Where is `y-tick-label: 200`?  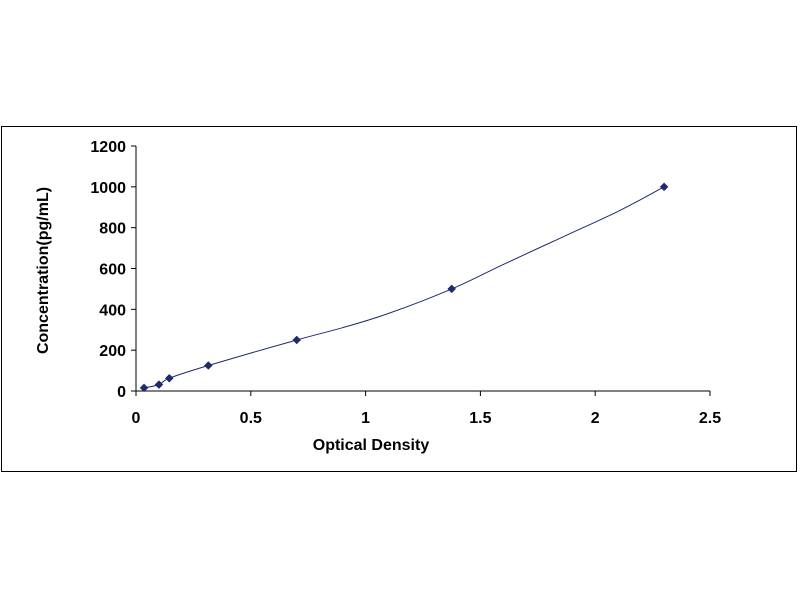
y-tick-label: 200 is located at coordinates (112, 351).